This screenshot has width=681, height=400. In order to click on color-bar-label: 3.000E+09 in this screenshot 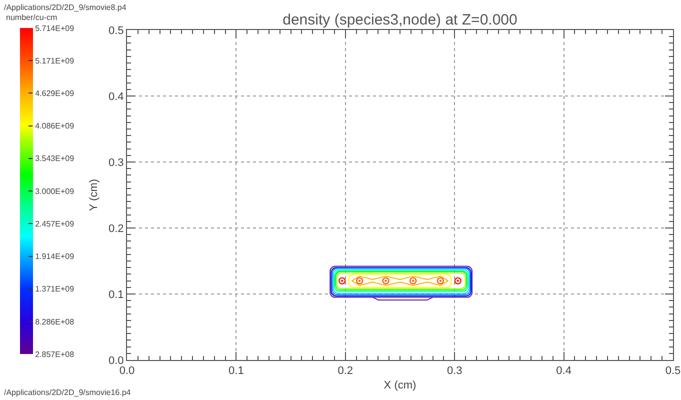, I will do `click(55, 191)`.